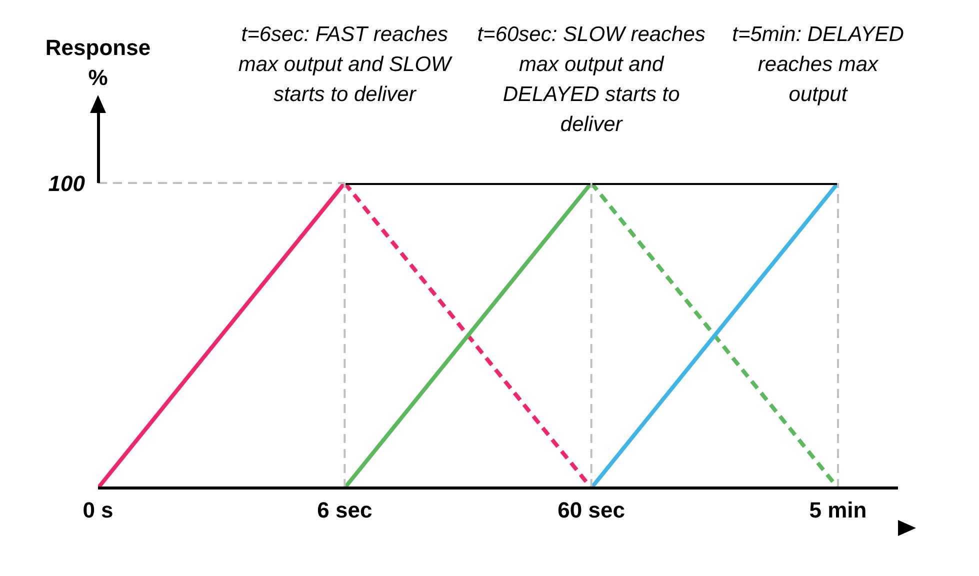 The image size is (979, 576). Describe the element at coordinates (345, 65) in the screenshot. I see `text: t=6sec: FAST reaches max output and SLOW starts to deliver` at that location.